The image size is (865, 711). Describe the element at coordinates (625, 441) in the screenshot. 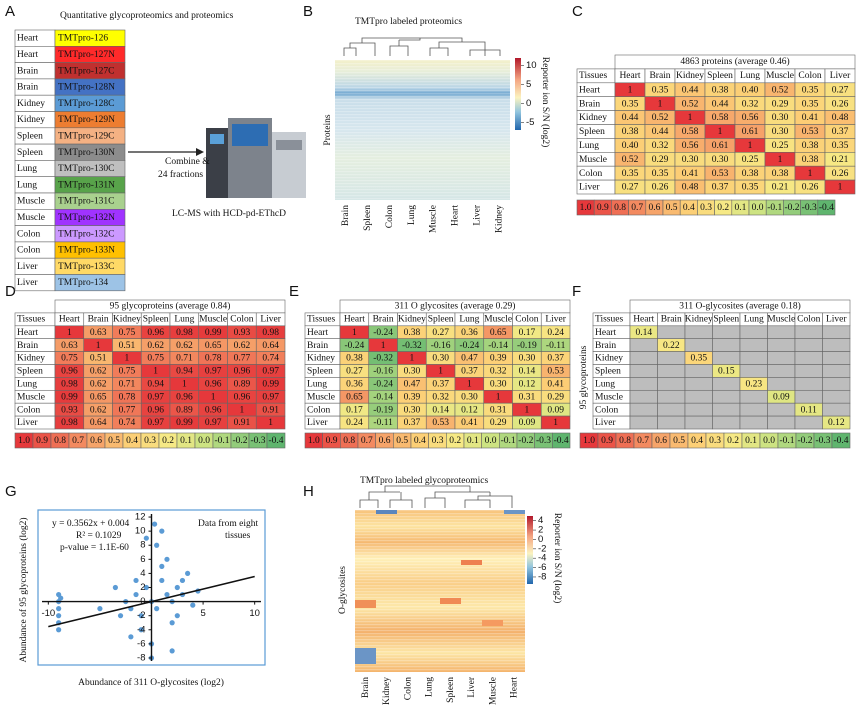

I see `scale-label: 0.8` at that location.